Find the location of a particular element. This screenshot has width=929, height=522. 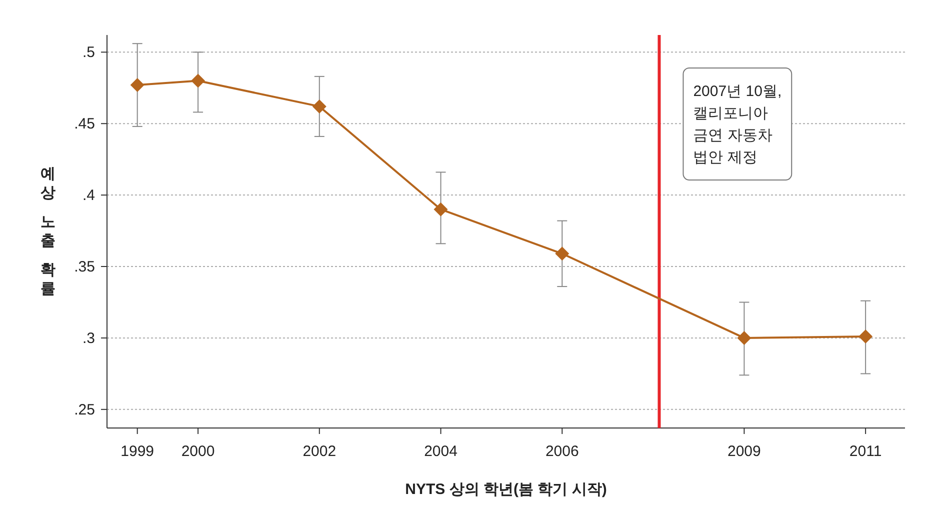

y-tick-label: .4 is located at coordinates (88, 195).